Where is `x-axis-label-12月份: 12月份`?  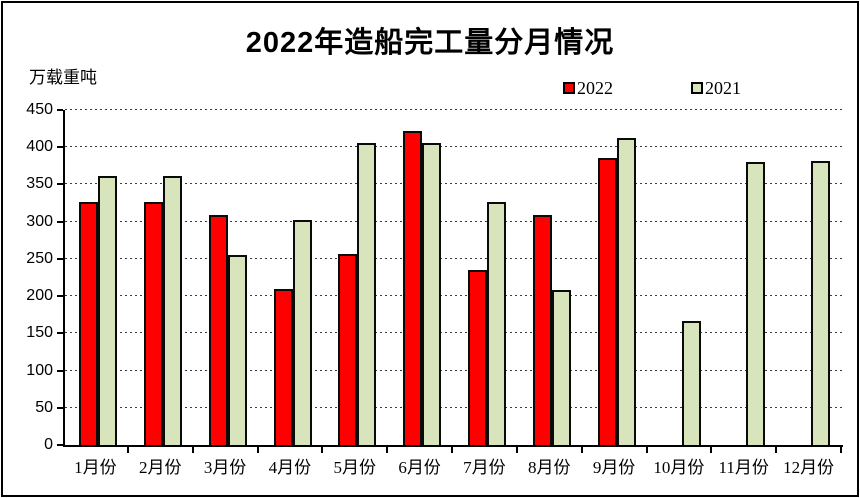 x-axis-label-12月份: 12月份 is located at coordinates (809, 467).